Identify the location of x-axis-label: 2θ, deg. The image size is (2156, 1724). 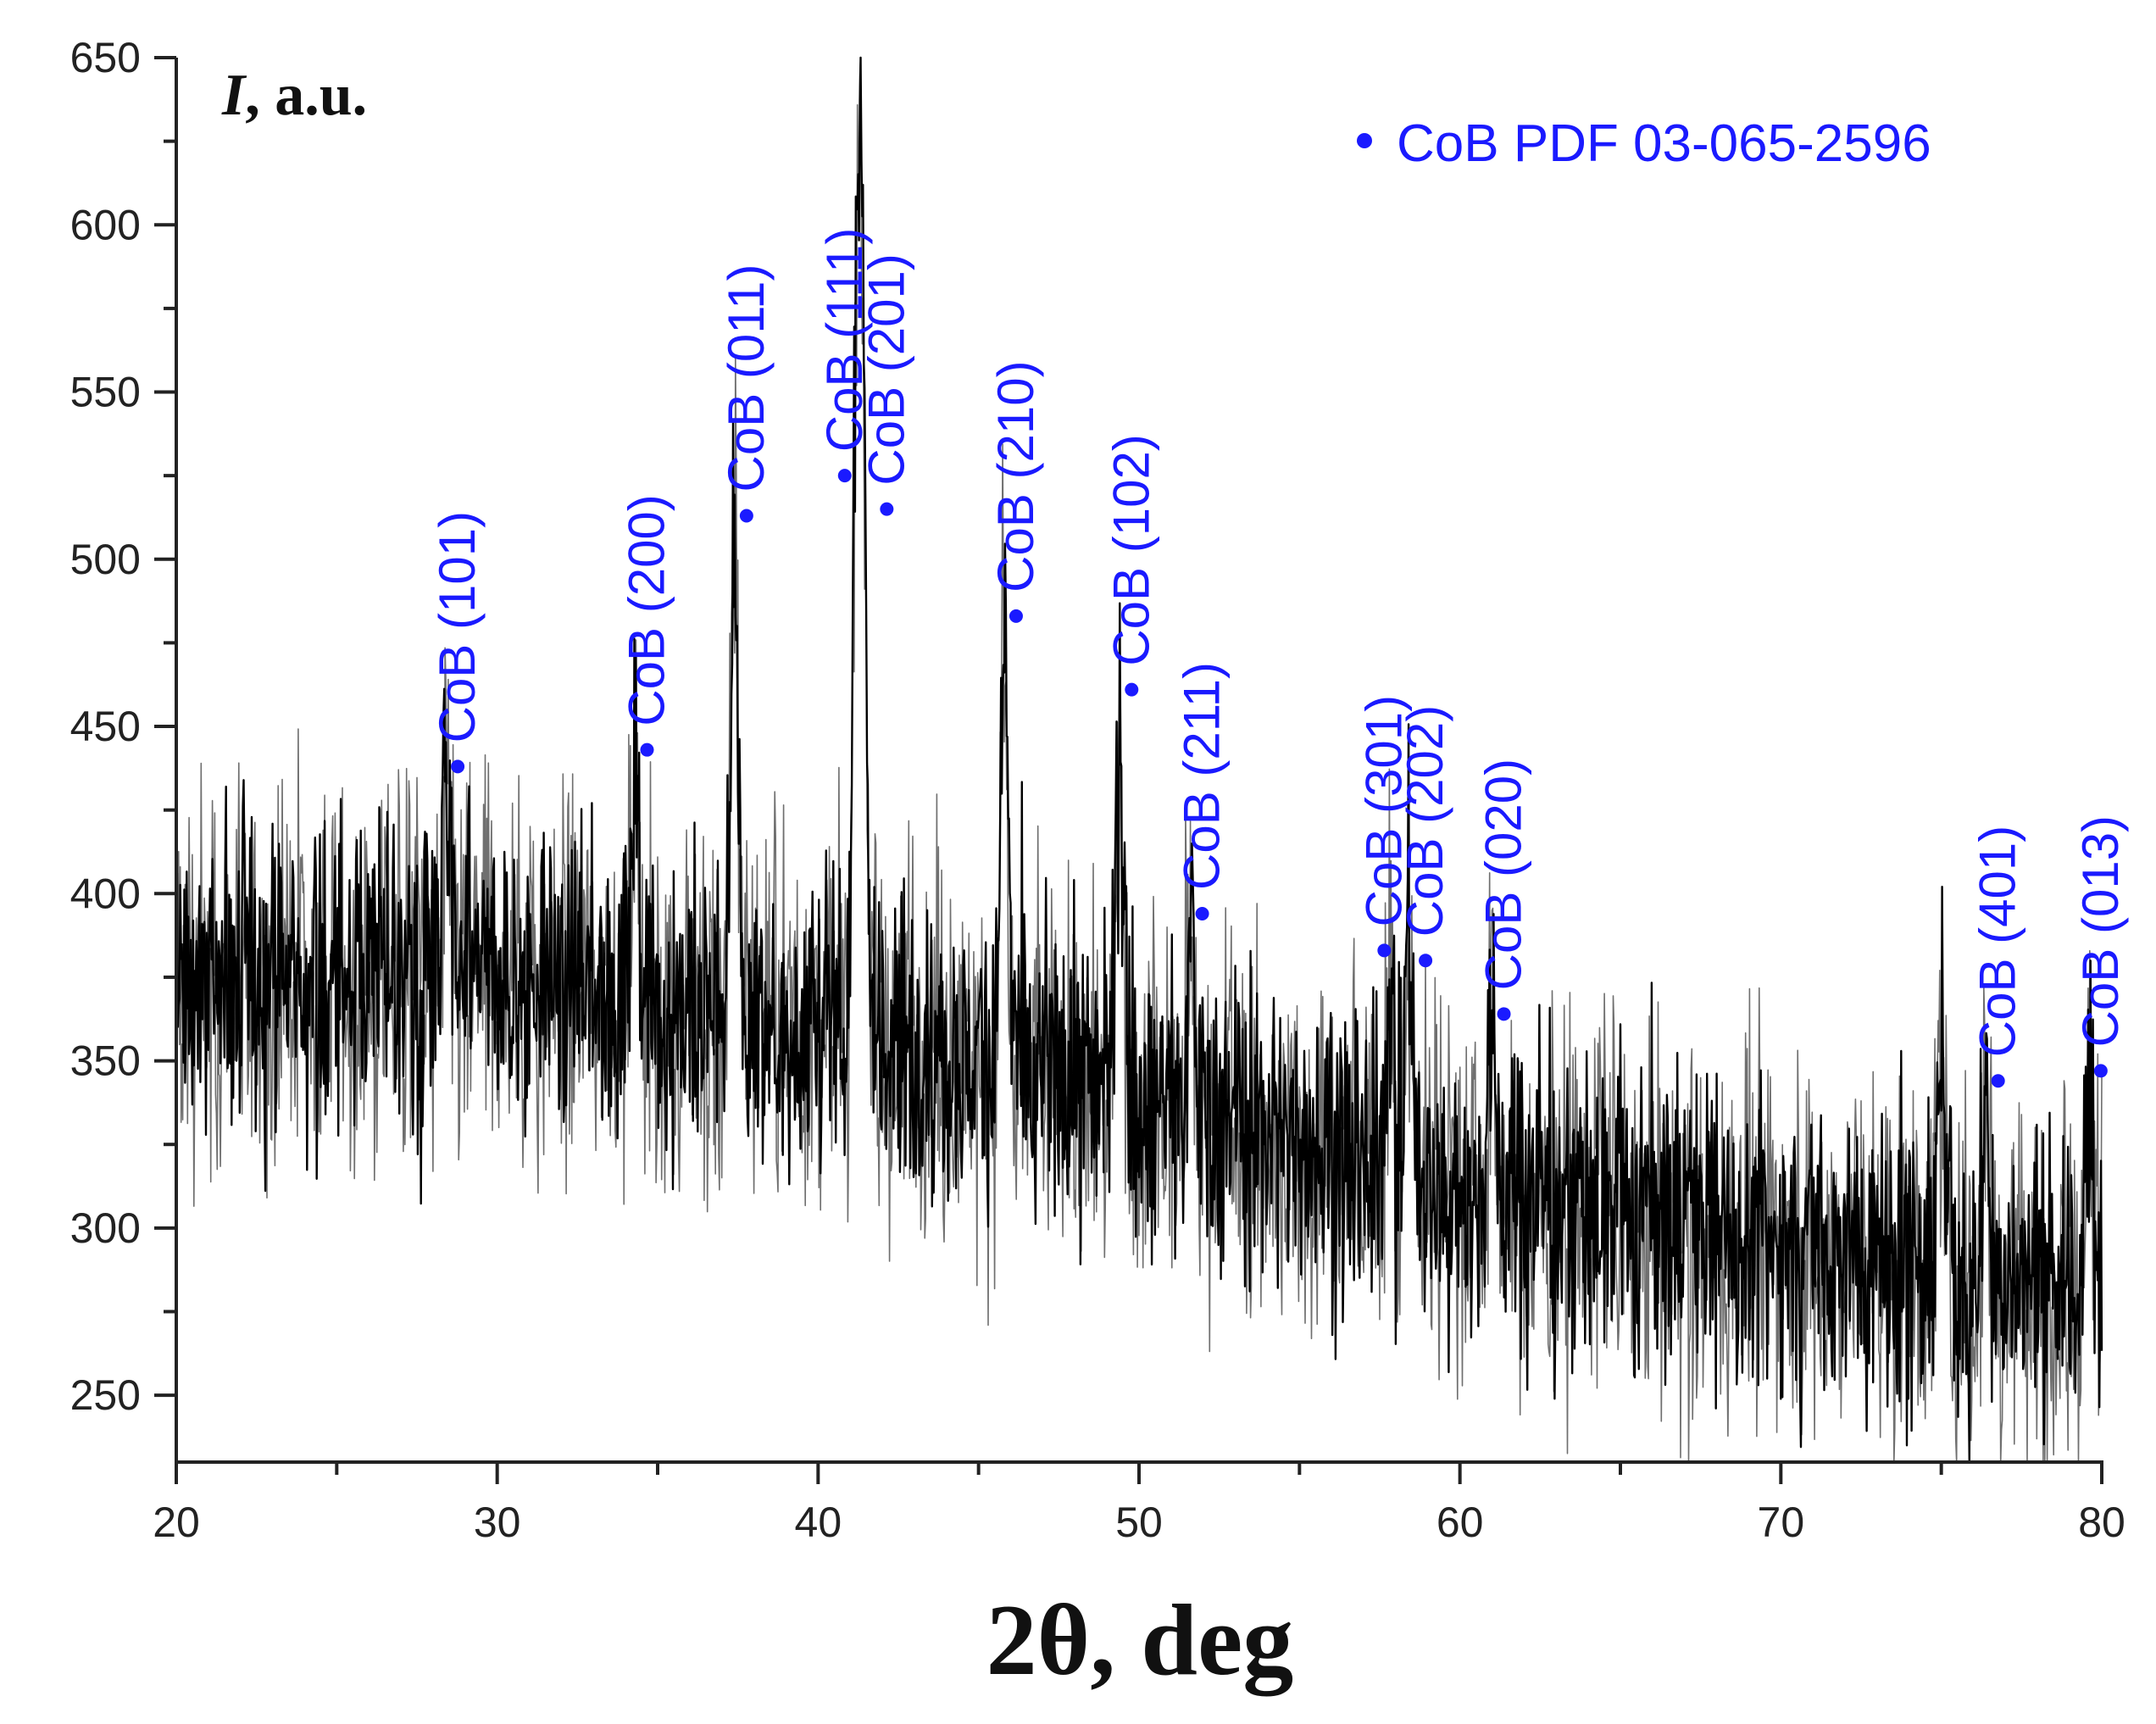
(1140, 1640).